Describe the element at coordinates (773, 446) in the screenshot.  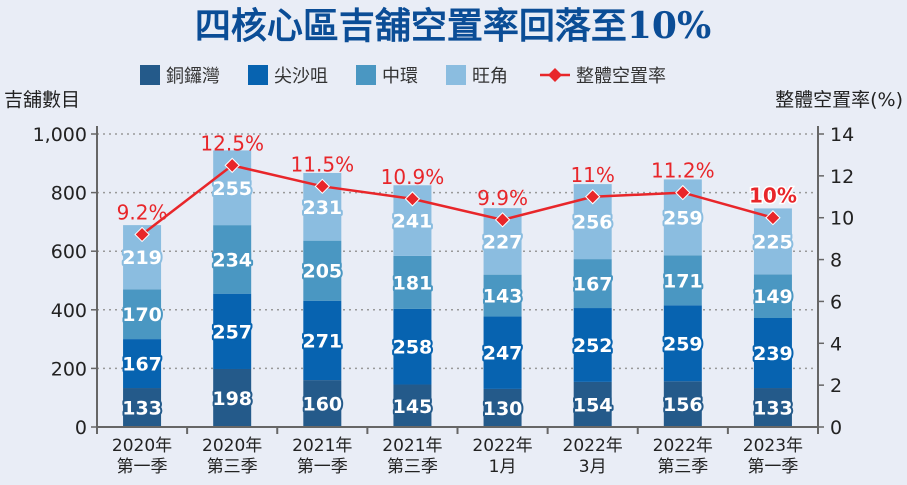
I see `x-tick-label: 2023年` at that location.